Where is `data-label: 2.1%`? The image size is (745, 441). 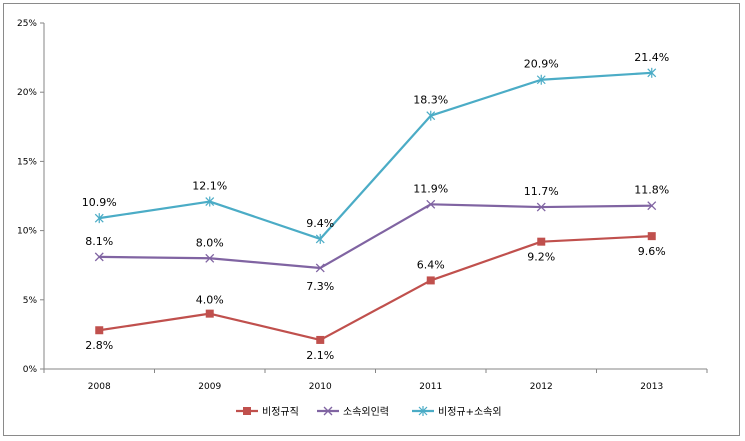
data-label: 2.1% is located at coordinates (320, 355).